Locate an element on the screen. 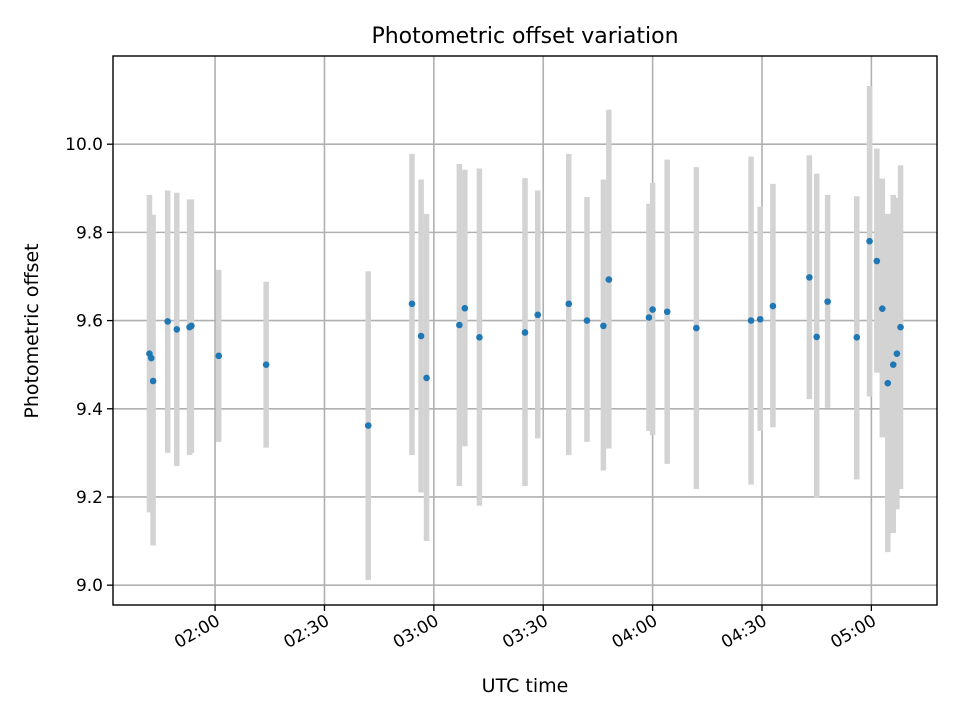 The height and width of the screenshot is (720, 960). y-tick-label: 9.2 is located at coordinates (89, 498).